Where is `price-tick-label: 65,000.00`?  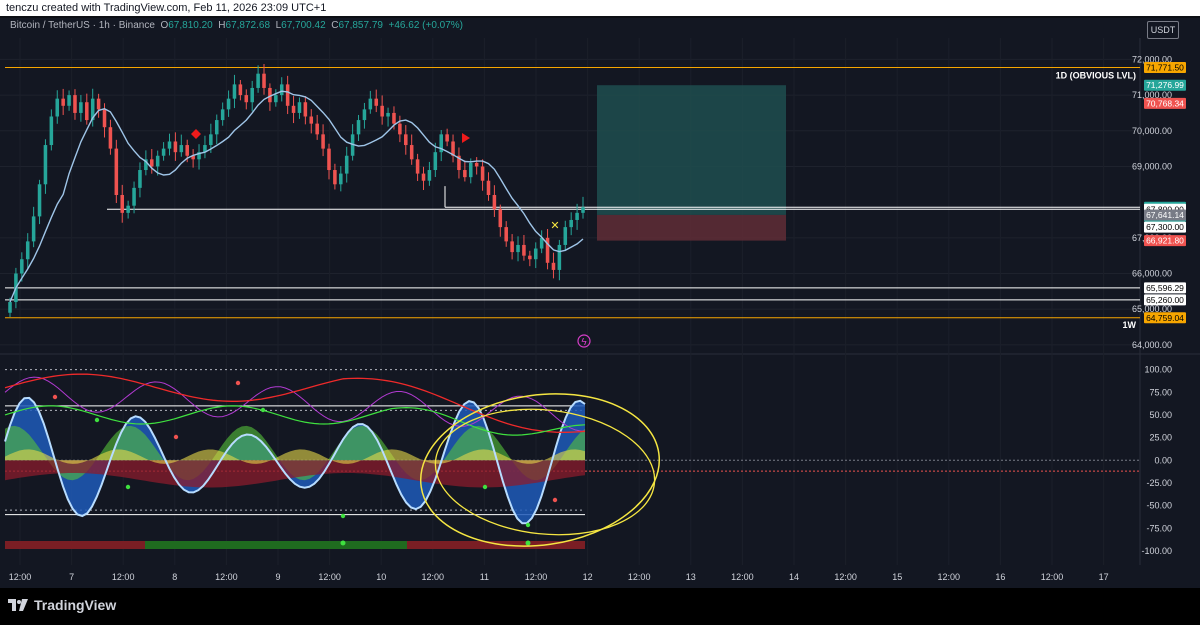 price-tick-label: 65,000.00 is located at coordinates (1152, 309).